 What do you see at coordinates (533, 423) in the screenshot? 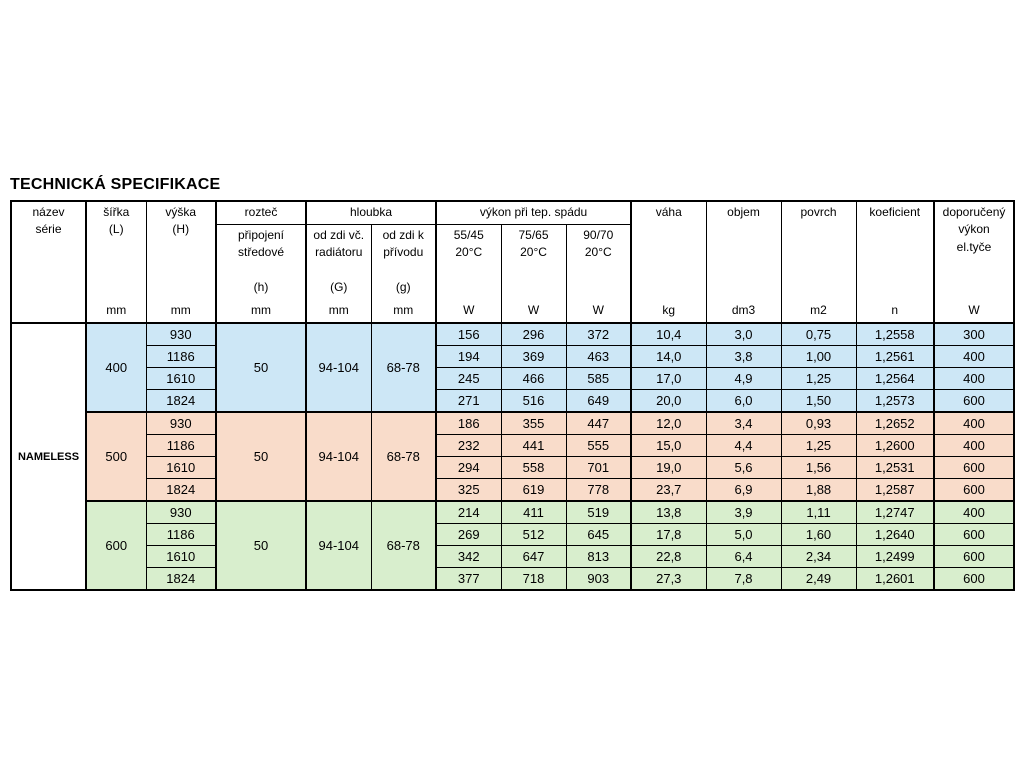
I see `p7565-value: 355` at bounding box center [533, 423].